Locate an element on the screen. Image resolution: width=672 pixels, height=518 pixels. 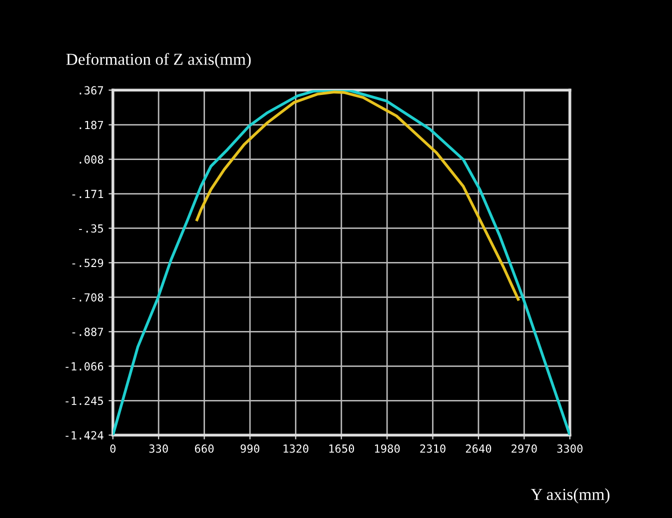
x-tick-label: 330 is located at coordinates (158, 448).